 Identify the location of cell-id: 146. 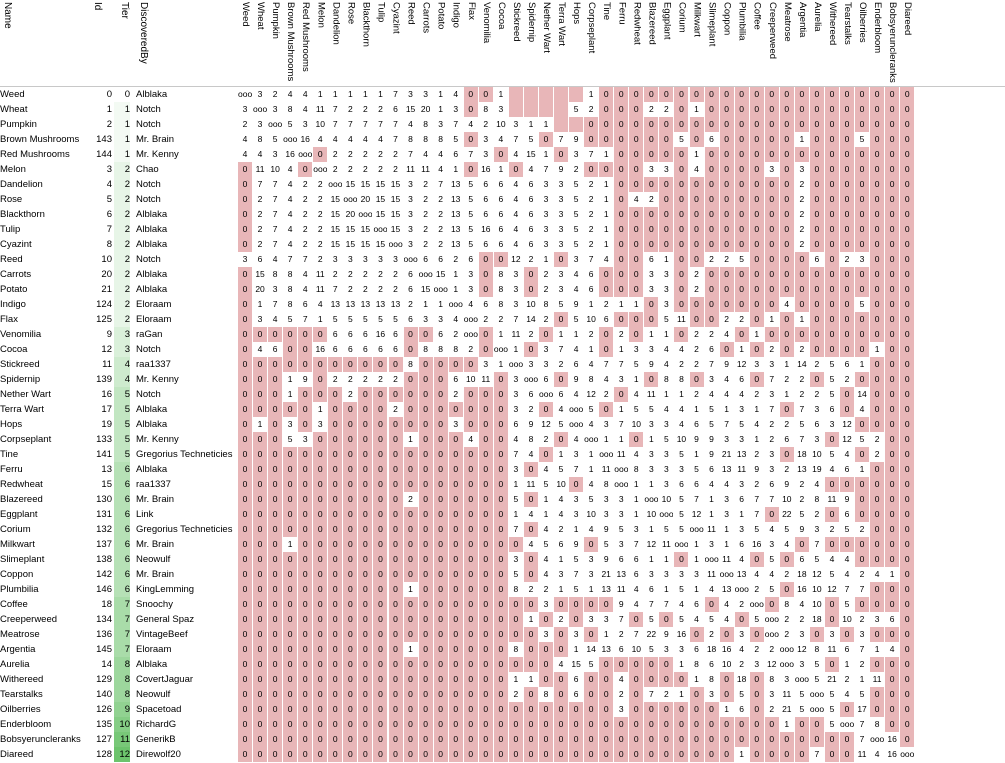
(104, 589).